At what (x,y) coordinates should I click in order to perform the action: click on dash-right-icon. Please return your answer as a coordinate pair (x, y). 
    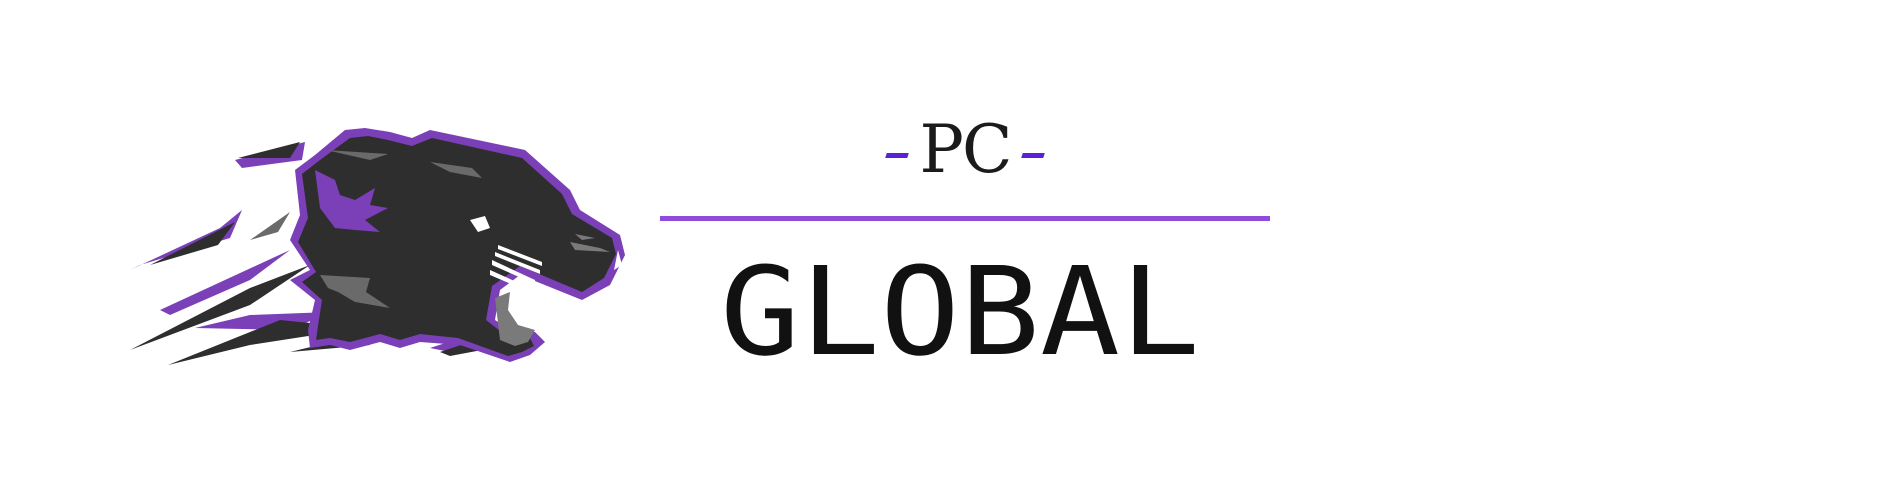
    Looking at the image, I should click on (1033, 155).